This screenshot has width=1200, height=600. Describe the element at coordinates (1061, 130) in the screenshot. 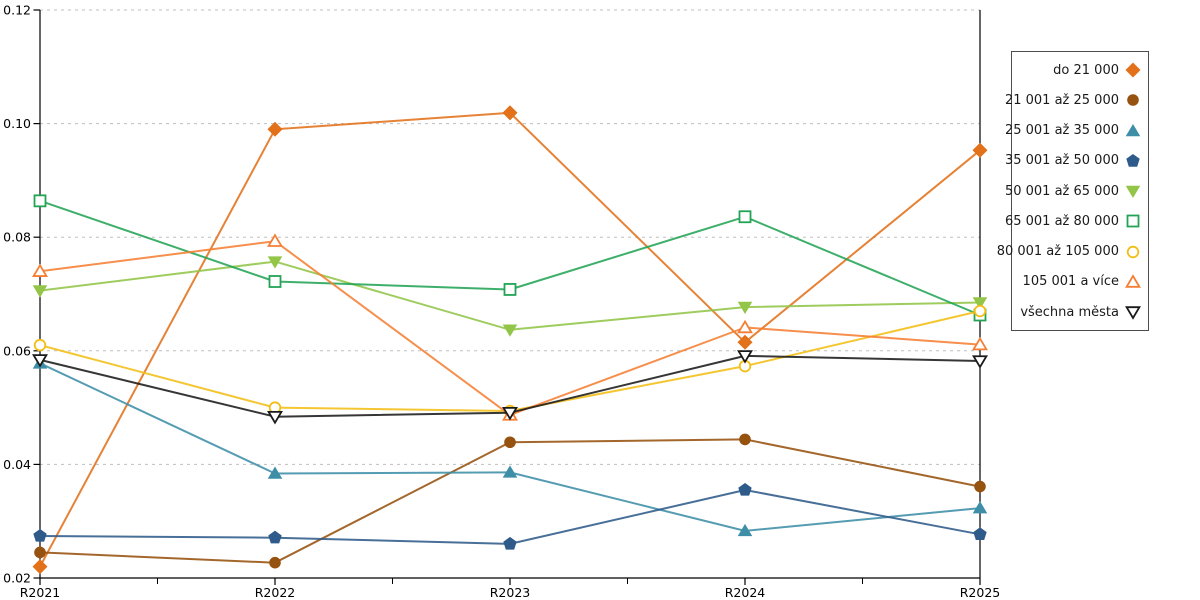

I see `legend-label: 25 001 až 35 000` at that location.